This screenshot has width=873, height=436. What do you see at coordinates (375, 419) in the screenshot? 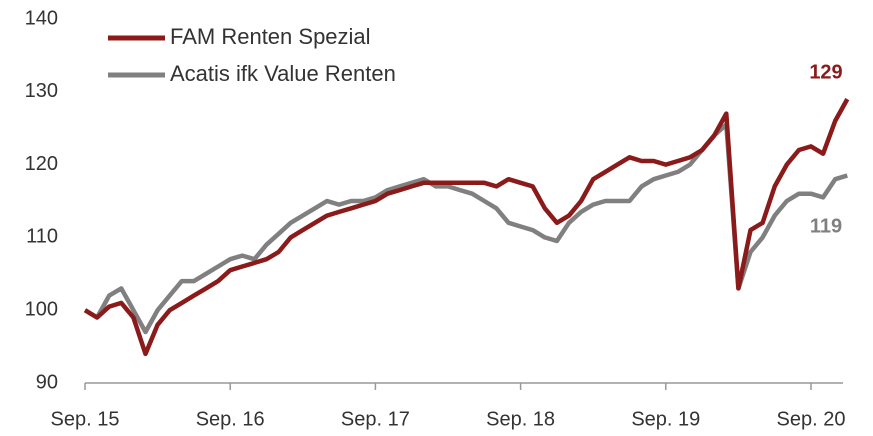
I see `x-tick-label: Sep. 17` at bounding box center [375, 419].